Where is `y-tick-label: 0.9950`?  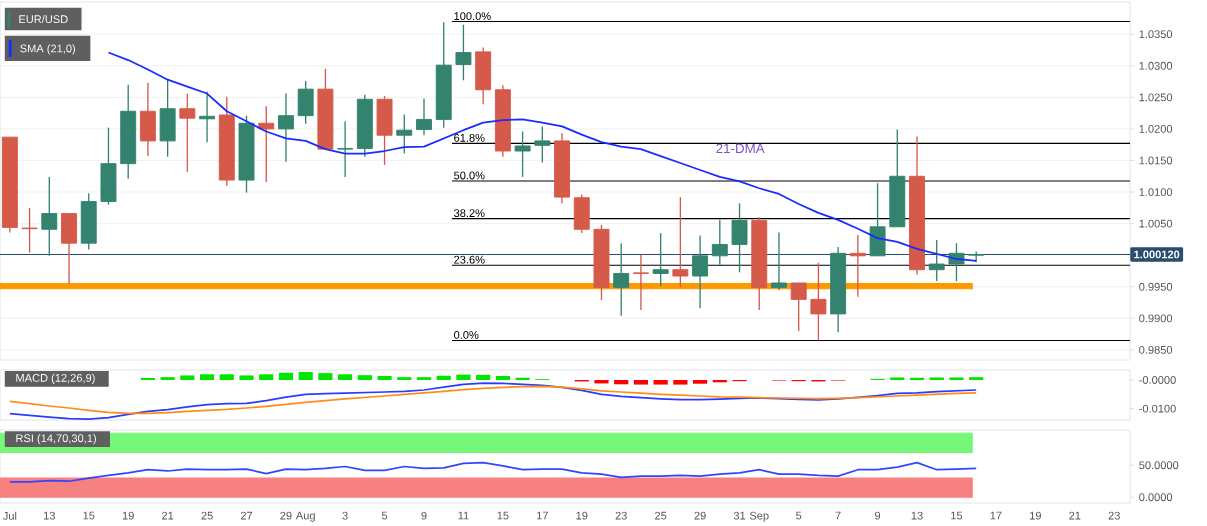
y-tick-label: 0.9950 is located at coordinates (1156, 286).